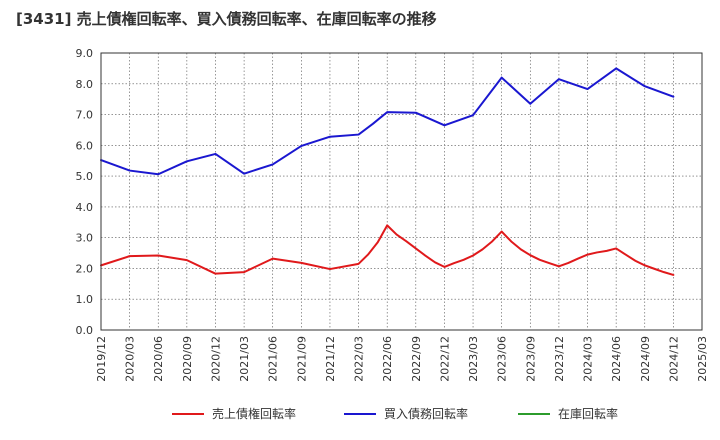 The height and width of the screenshot is (440, 720). What do you see at coordinates (85, 84) in the screenshot?
I see `y-tick-label: 8.0` at bounding box center [85, 84].